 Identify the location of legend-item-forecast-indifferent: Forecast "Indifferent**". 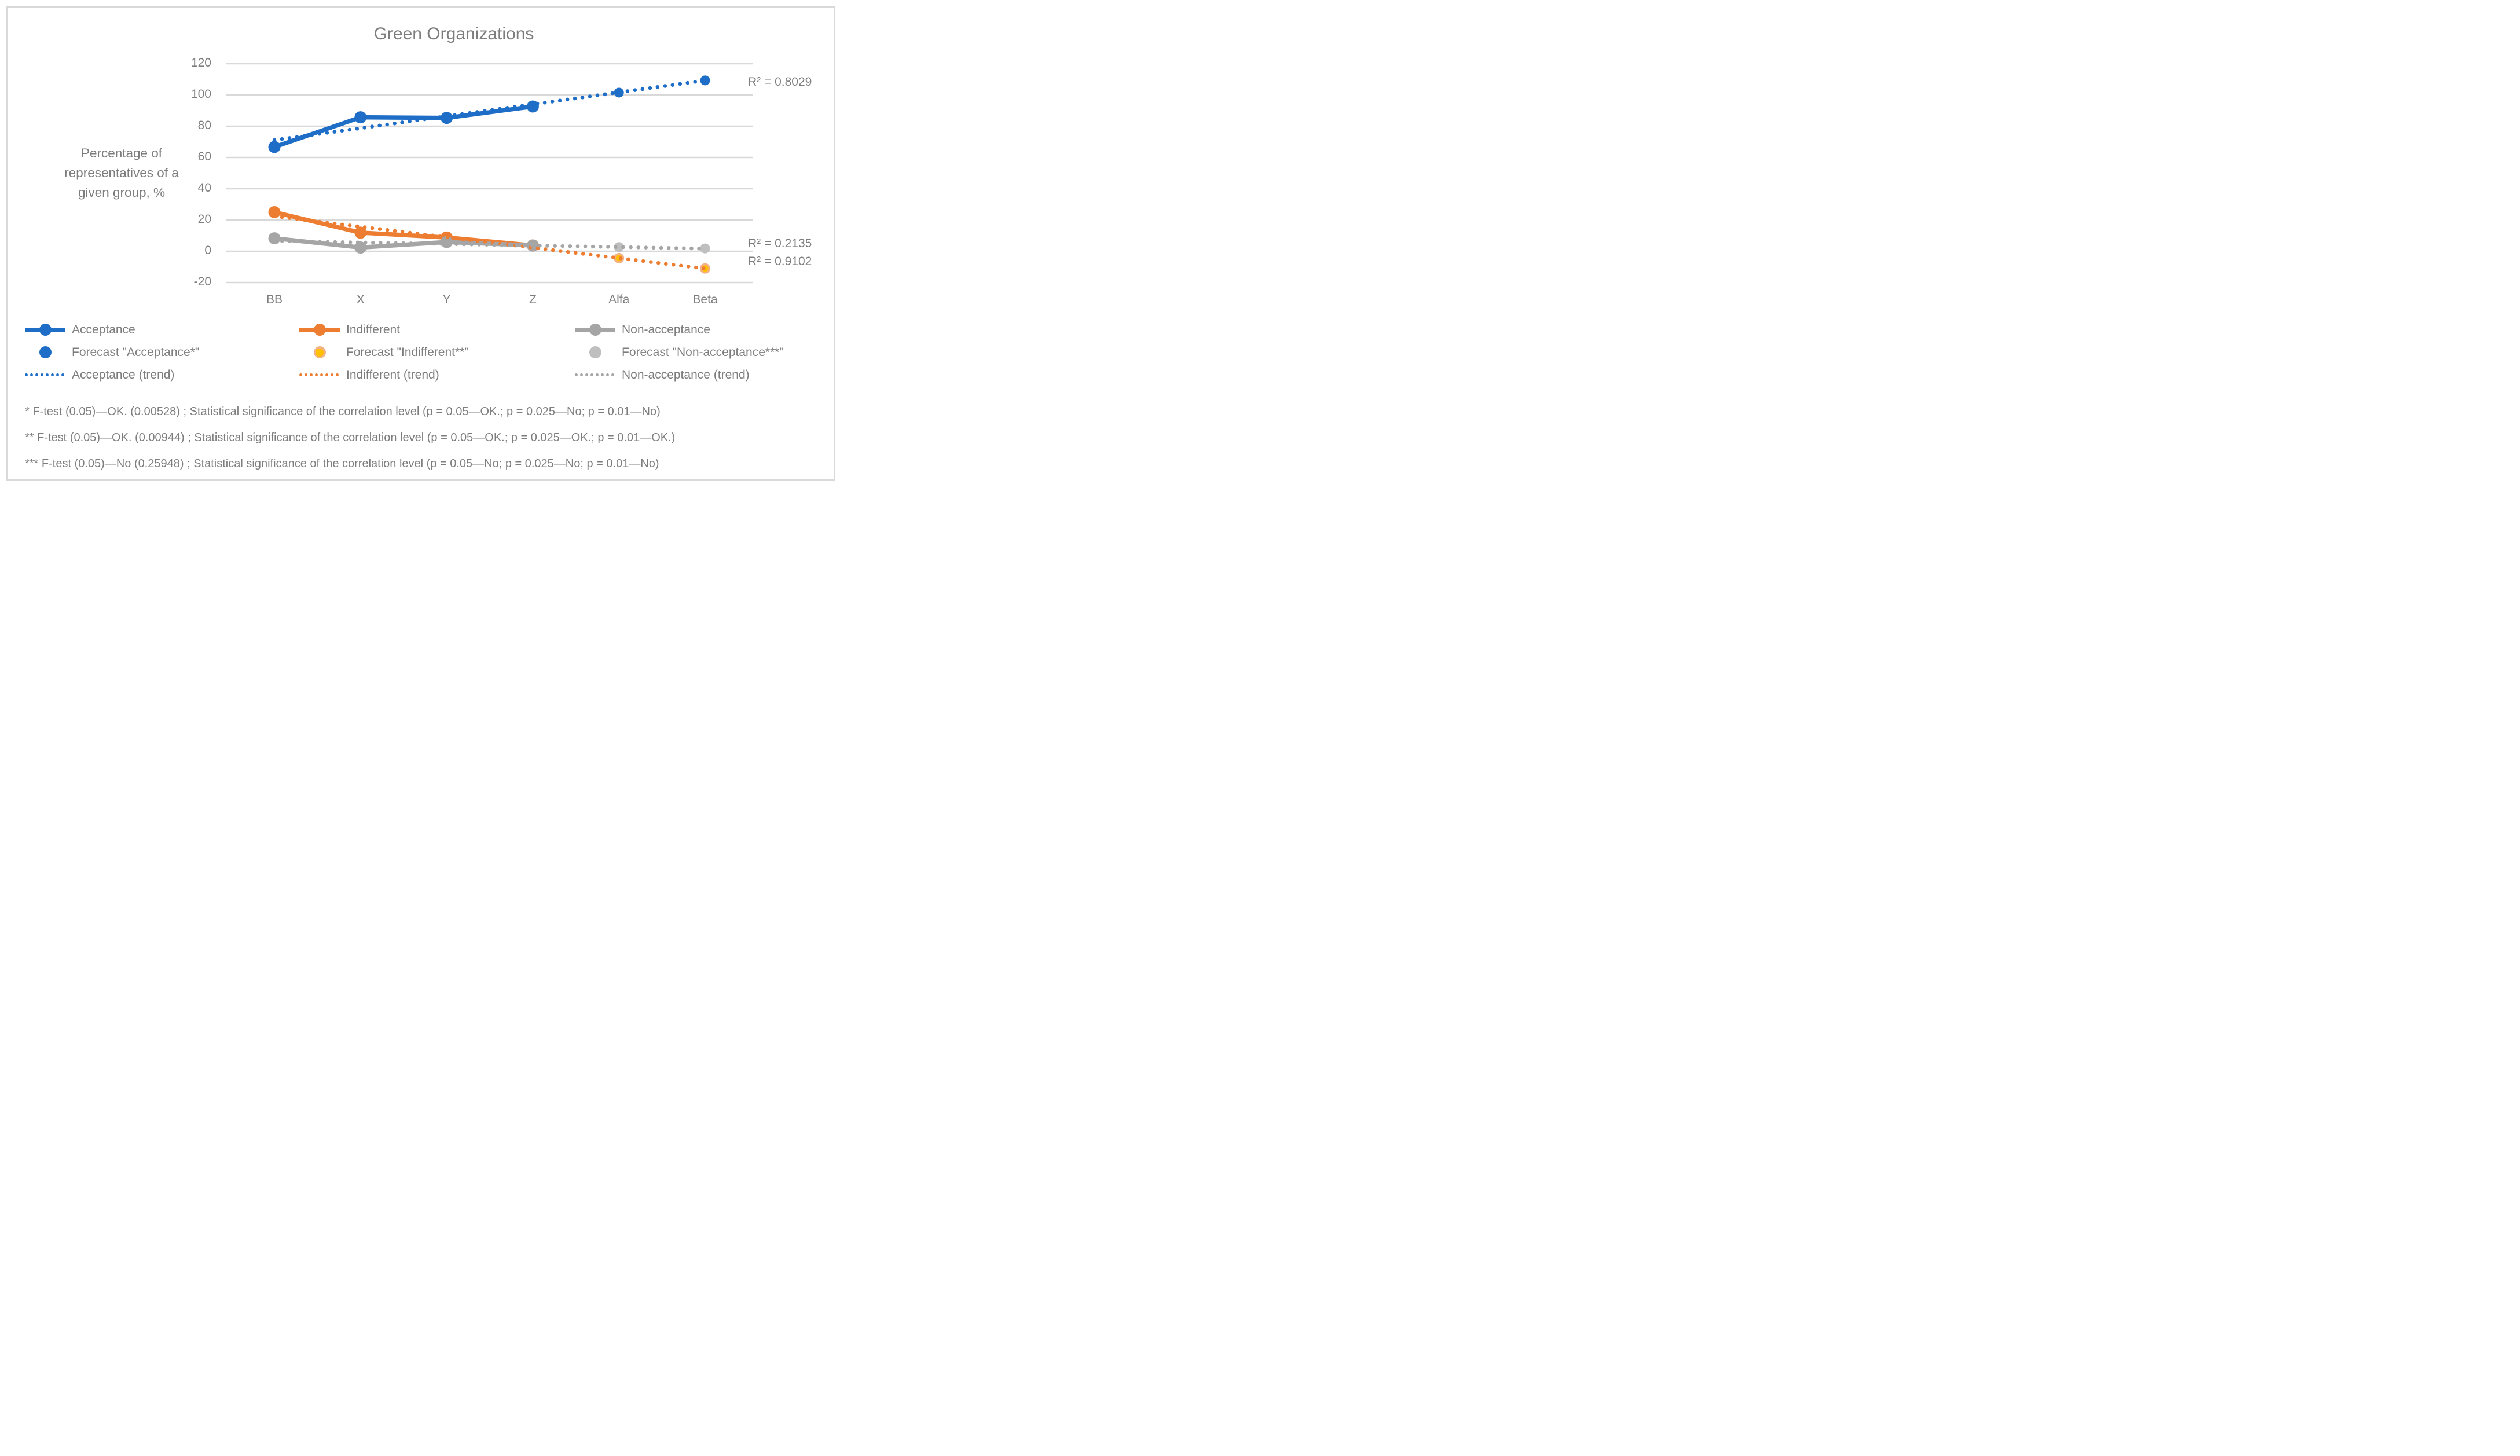
(384, 352).